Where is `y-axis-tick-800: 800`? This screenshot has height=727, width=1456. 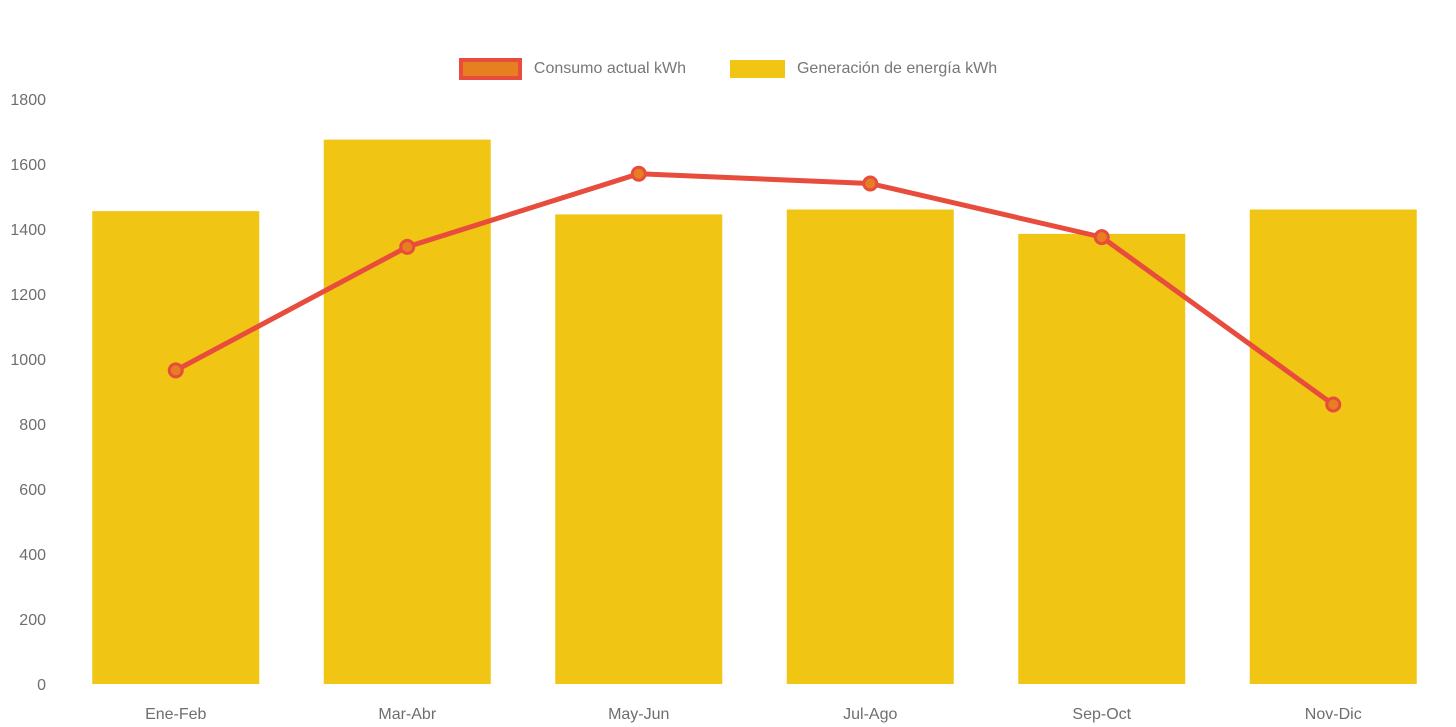 y-axis-tick-800: 800 is located at coordinates (32, 425).